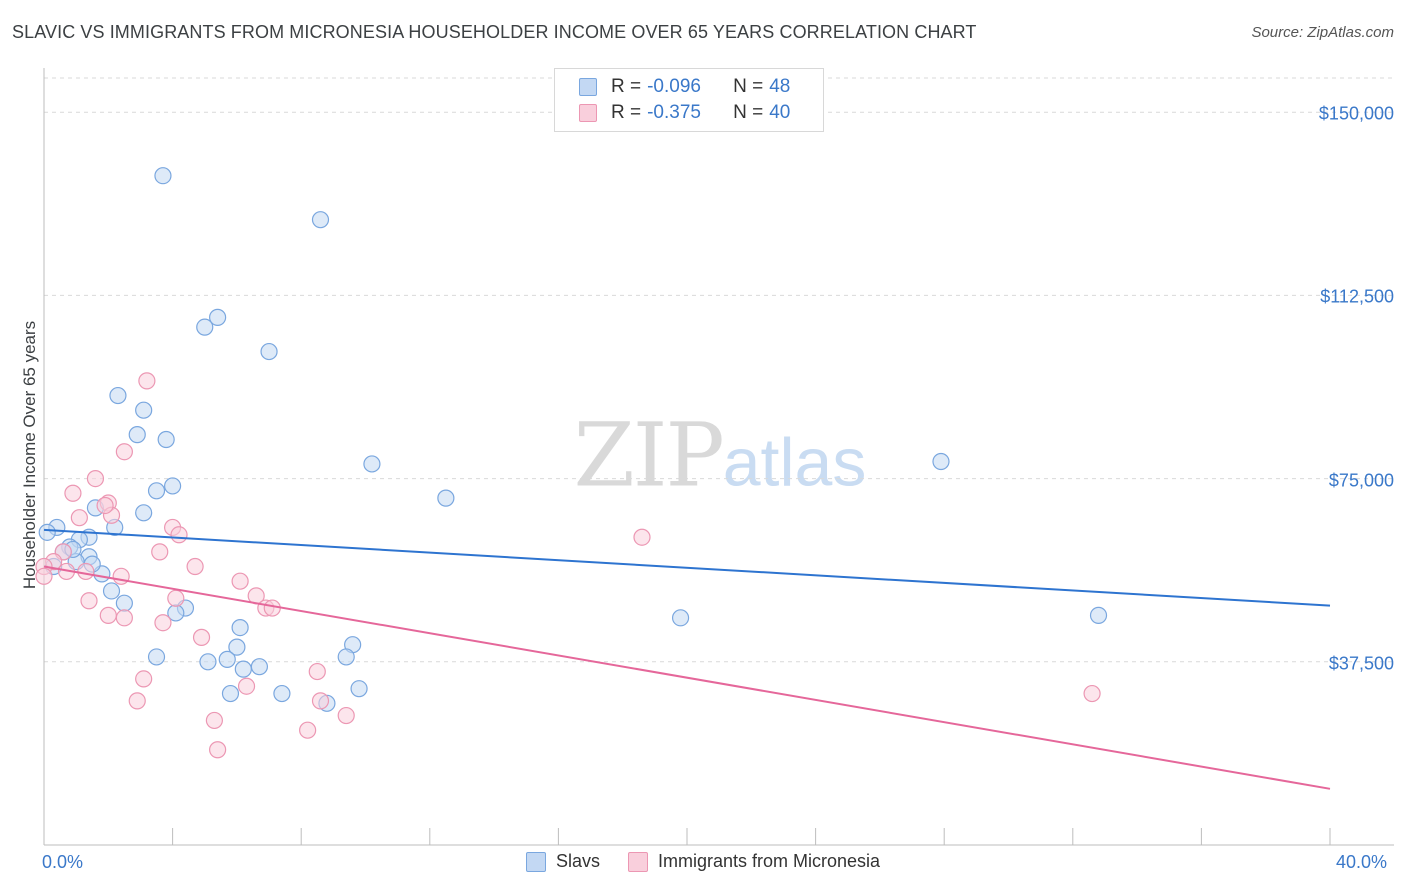  Describe the element at coordinates (1322, 32) in the screenshot. I see `source-credit: Source: ZipAtlas.com` at that location.